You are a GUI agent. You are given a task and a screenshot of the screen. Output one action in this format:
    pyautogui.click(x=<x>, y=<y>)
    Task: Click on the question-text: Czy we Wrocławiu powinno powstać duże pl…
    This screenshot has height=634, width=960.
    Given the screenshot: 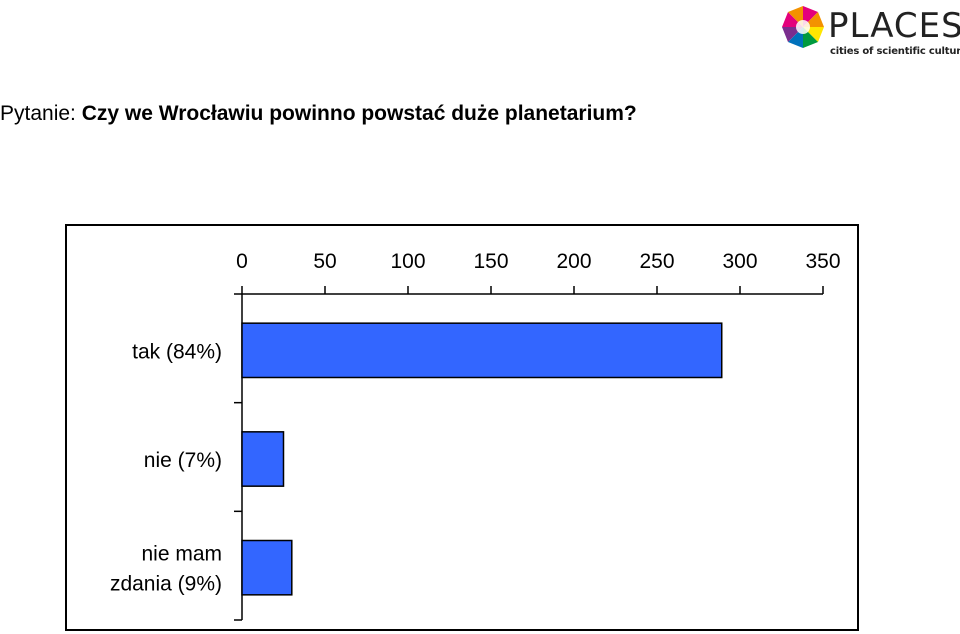 What is the action you would take?
    pyautogui.click(x=359, y=113)
    